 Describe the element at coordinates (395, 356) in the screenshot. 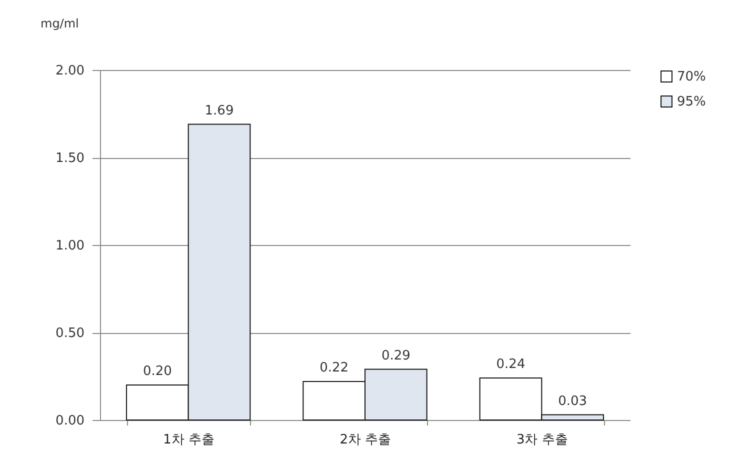

I see `data-label: 0.29` at that location.